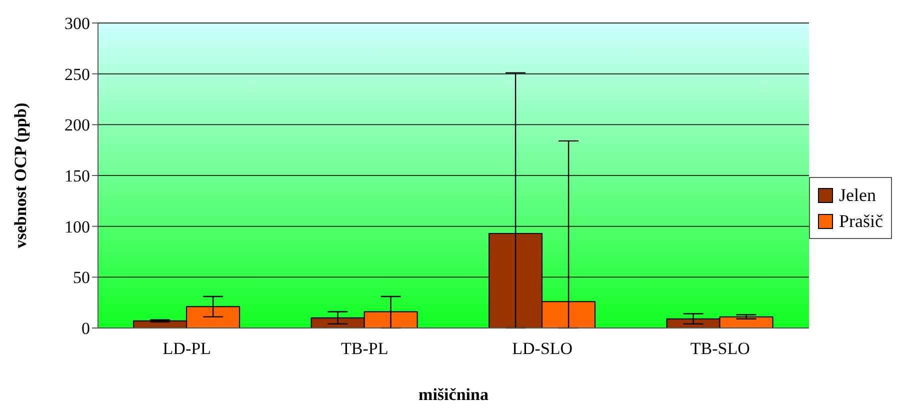 The width and height of the screenshot is (910, 415). Describe the element at coordinates (857, 195) in the screenshot. I see `legend-label: Jelen` at that location.